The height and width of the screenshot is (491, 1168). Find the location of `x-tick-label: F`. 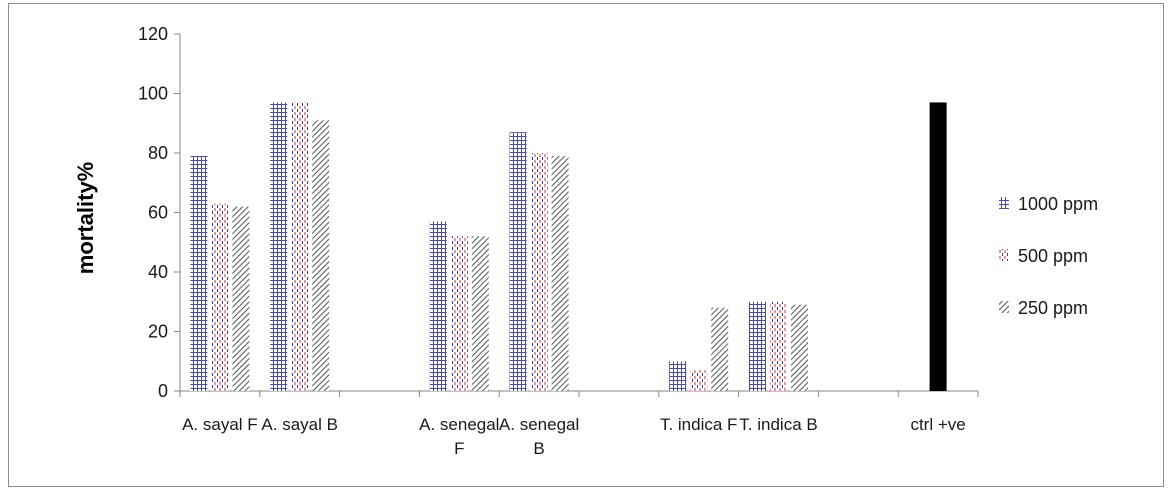

x-tick-label: F is located at coordinates (459, 448).